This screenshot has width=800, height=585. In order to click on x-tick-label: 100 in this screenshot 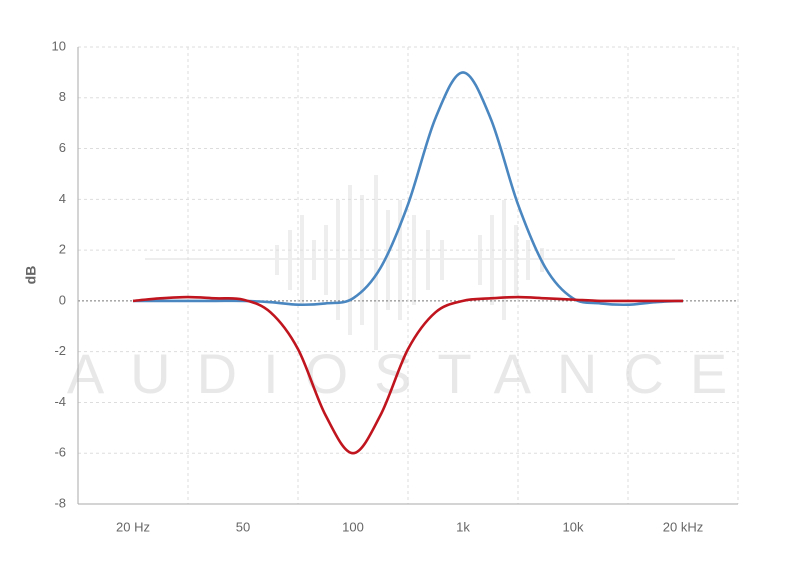, I will do `click(353, 526)`.